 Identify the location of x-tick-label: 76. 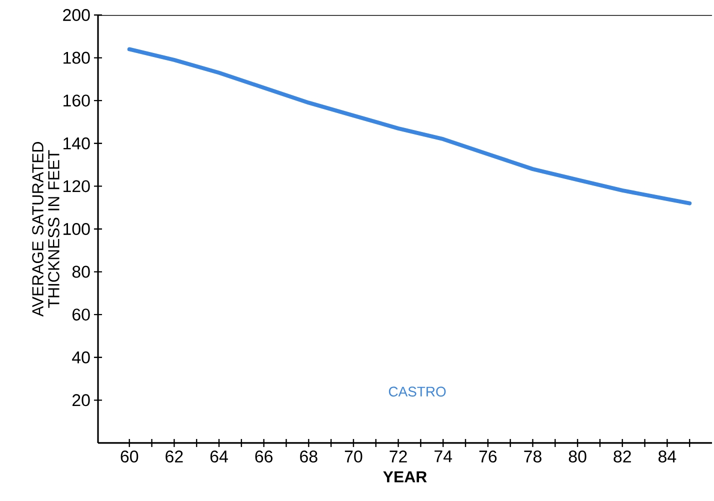
(488, 456).